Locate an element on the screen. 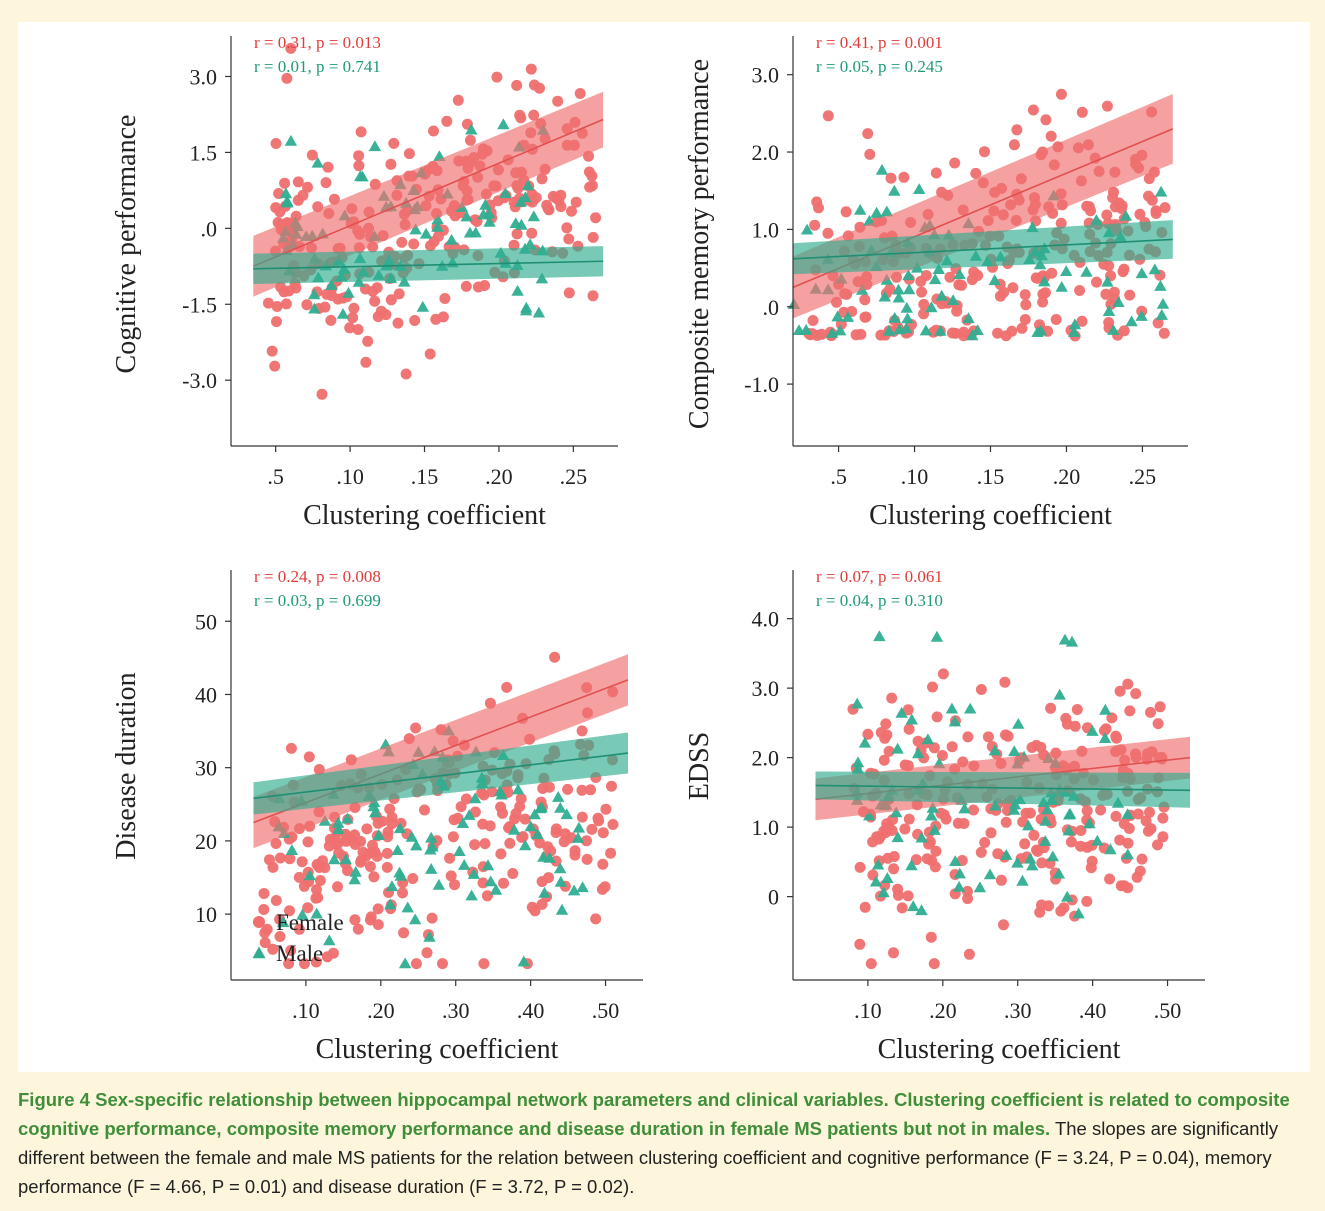 This screenshot has height=1211, width=1325. y-tick-label: -1.0 is located at coordinates (761, 384).